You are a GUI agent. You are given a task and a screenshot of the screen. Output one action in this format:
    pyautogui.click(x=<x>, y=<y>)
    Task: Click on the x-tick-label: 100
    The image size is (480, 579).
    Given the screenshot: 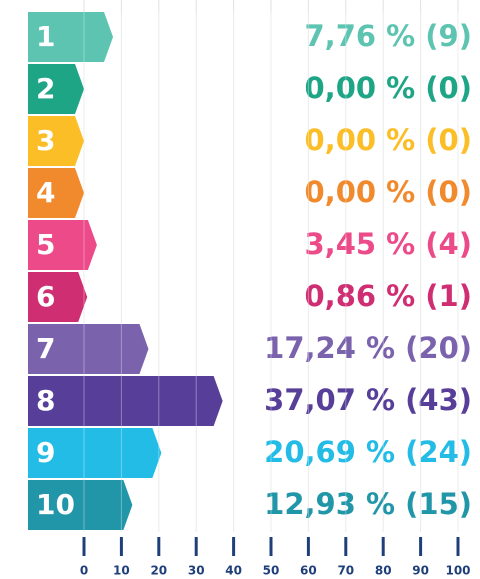 What is the action you would take?
    pyautogui.click(x=457, y=571)
    